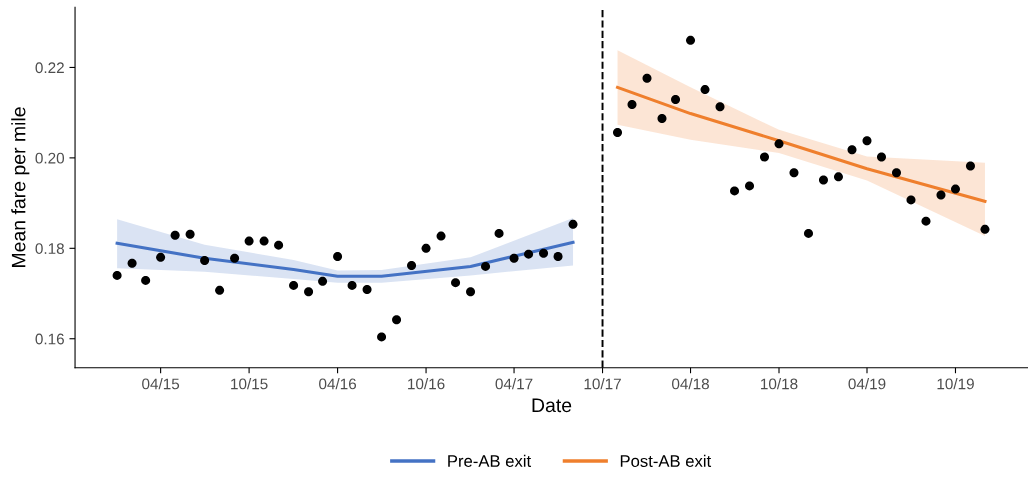 This screenshot has width=1028, height=487. I want to click on y-tick-label: 0.16, so click(49, 339).